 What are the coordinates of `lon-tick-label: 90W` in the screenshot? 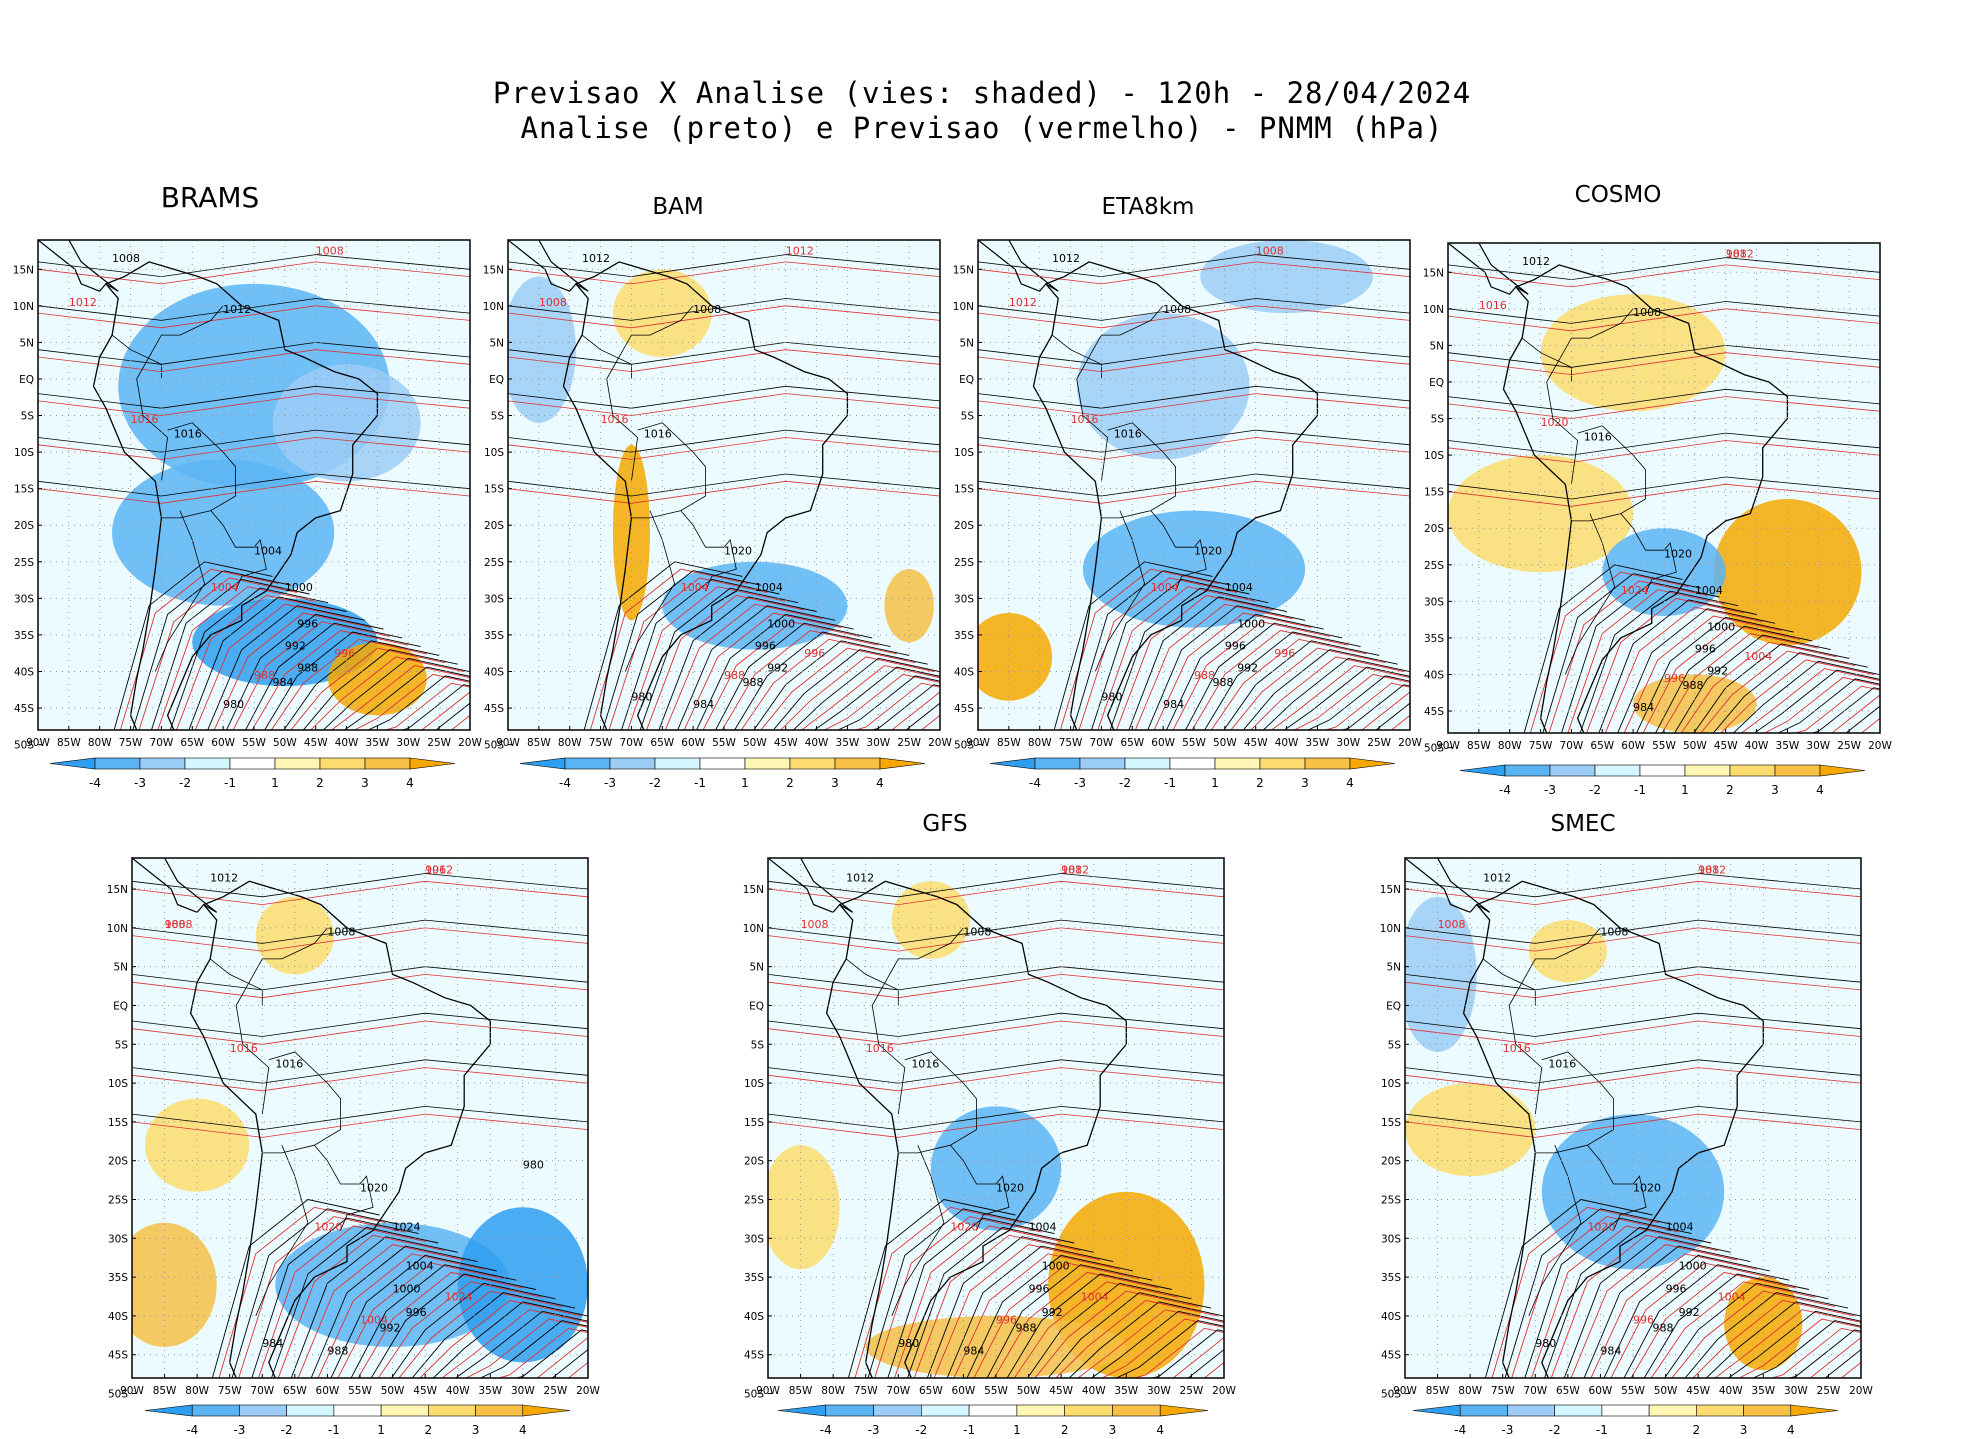 It's located at (768, 1391).